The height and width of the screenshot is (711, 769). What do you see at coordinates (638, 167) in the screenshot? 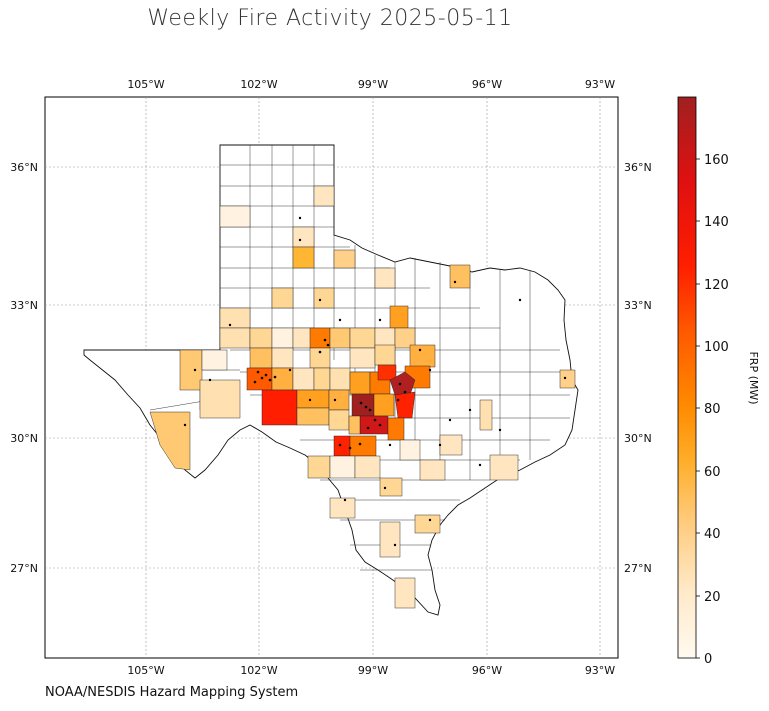
I see `right-lat-label: 36°N` at bounding box center [638, 167].